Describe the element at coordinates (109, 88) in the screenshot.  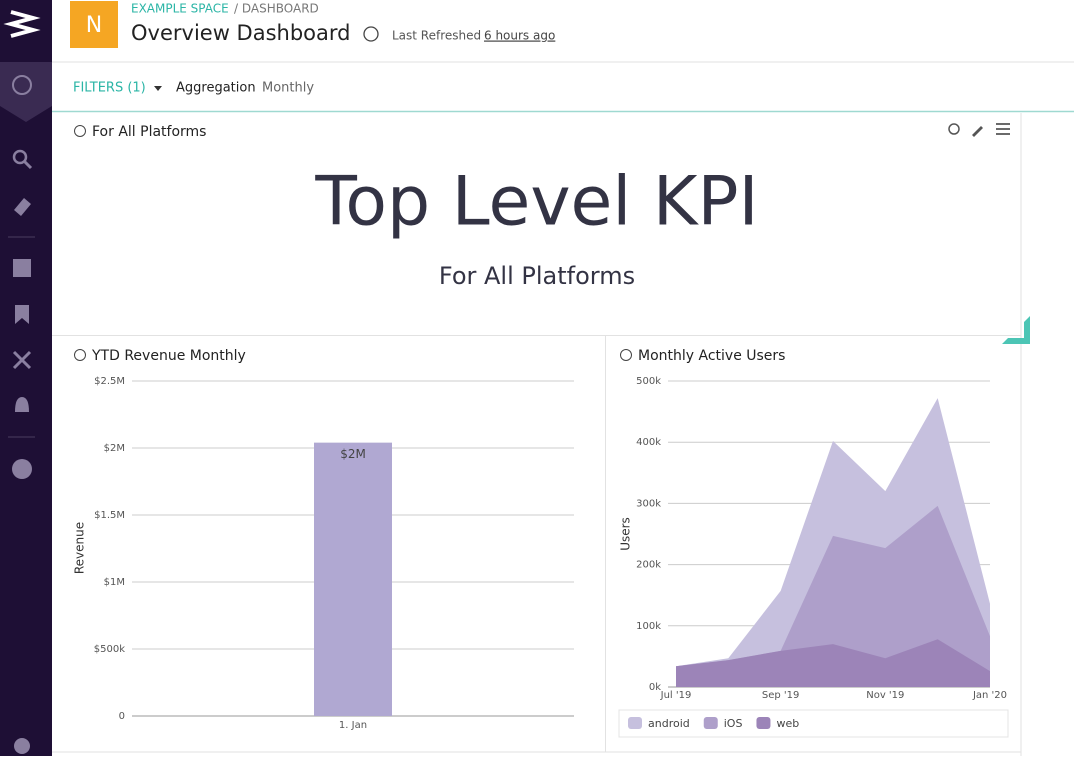
I see `filters-button: FILTERS (1)` at that location.